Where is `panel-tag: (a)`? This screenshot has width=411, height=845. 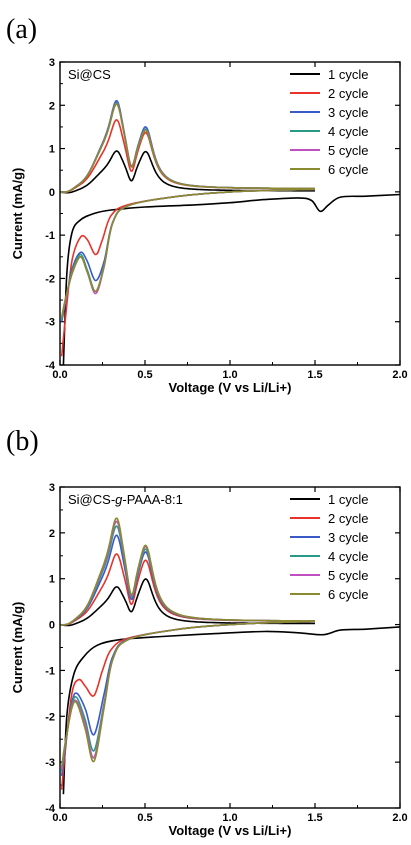
panel-tag: (a) is located at coordinates (21, 29).